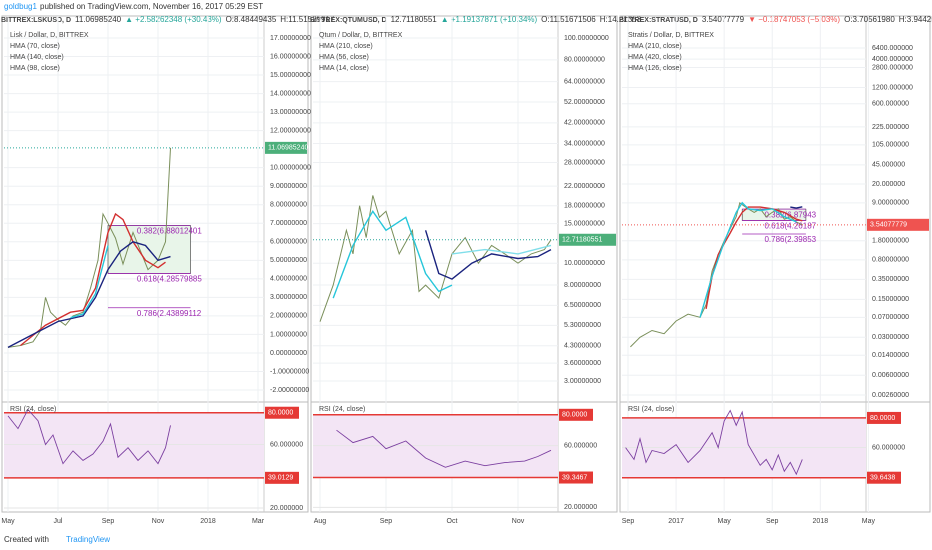 The width and height of the screenshot is (932, 550). Describe the element at coordinates (20, 6) in the screenshot. I see `author: goldbug1` at that location.